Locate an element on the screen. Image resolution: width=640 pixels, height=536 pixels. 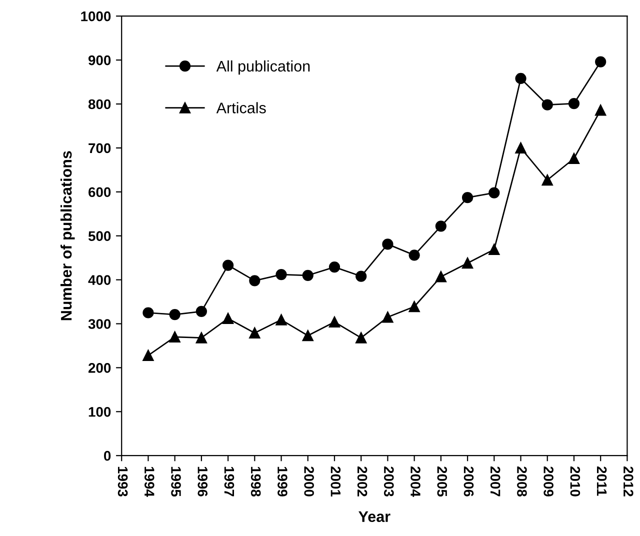
x-tick-label: 2003 is located at coordinates (389, 481).